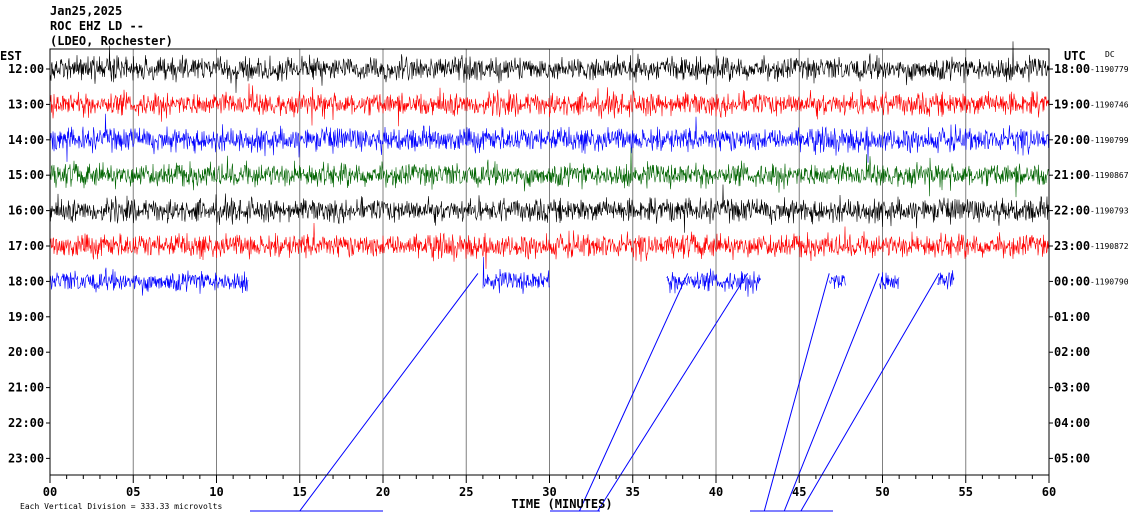 The width and height of the screenshot is (1130, 519). Describe the element at coordinates (26, 388) in the screenshot. I see `est-label: 21:00` at that location.